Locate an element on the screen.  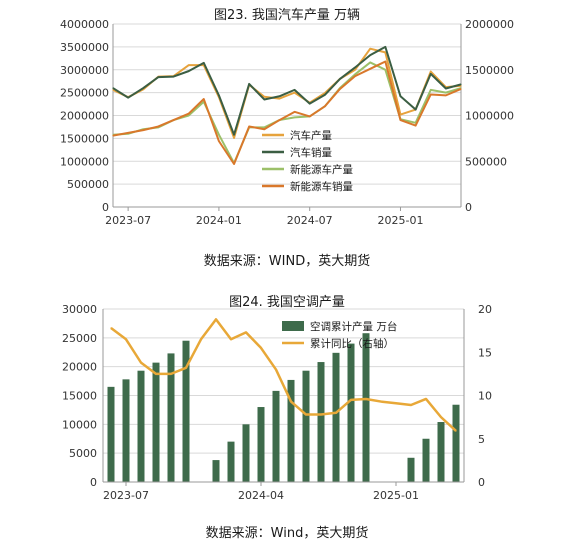
chart1-ytick-left: 3500000 is located at coordinates (84, 47).